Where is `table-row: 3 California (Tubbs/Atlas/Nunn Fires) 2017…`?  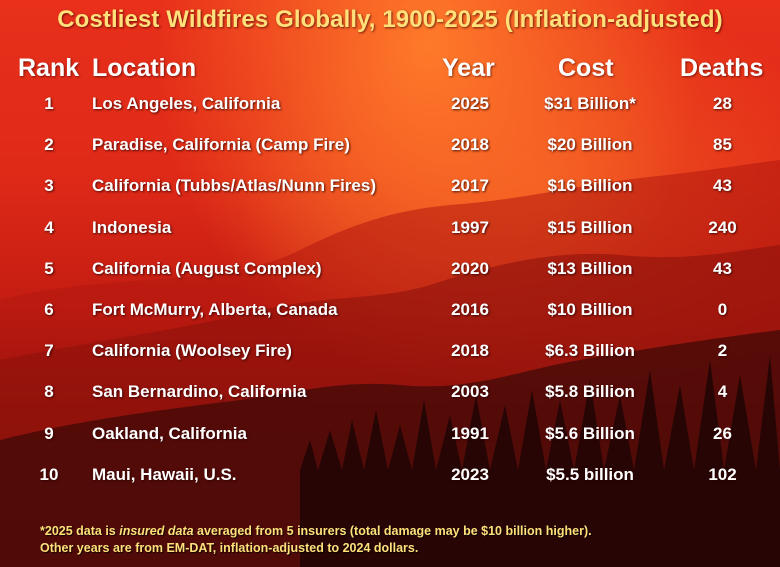 table-row: 3 California (Tubbs/Atlas/Nunn Fires) 2017… is located at coordinates (390, 186).